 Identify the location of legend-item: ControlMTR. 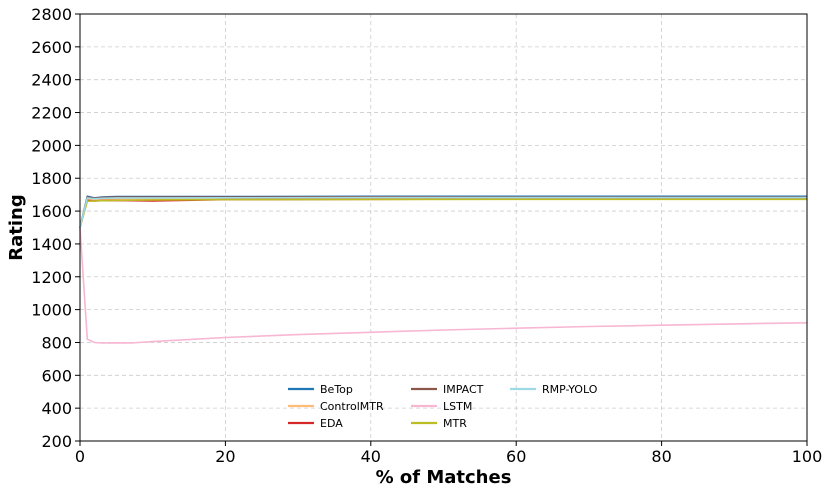
(336, 406).